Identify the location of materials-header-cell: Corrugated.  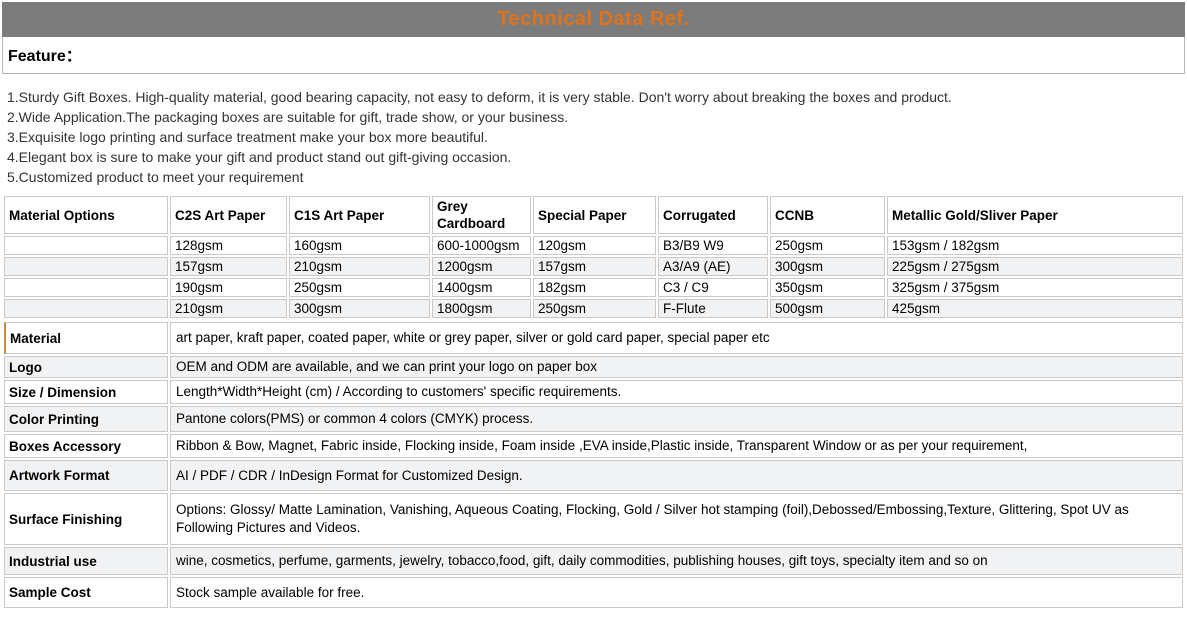
(713, 215).